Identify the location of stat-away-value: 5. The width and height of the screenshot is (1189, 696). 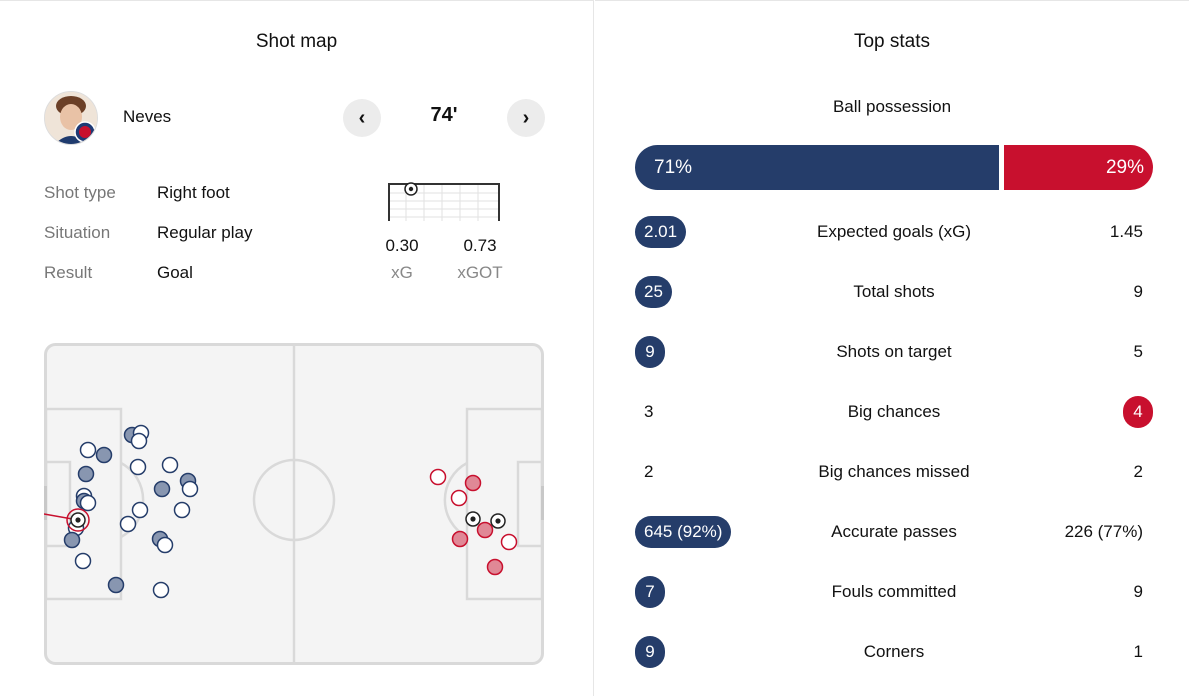
(1138, 351).